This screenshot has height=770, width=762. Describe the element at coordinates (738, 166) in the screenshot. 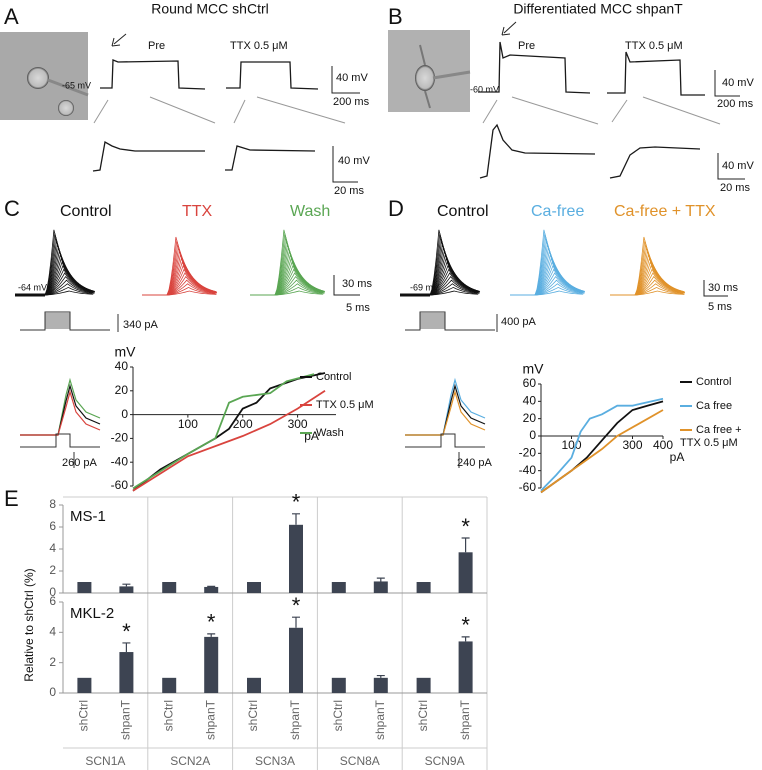

I see `scale-label: 40 mV` at that location.